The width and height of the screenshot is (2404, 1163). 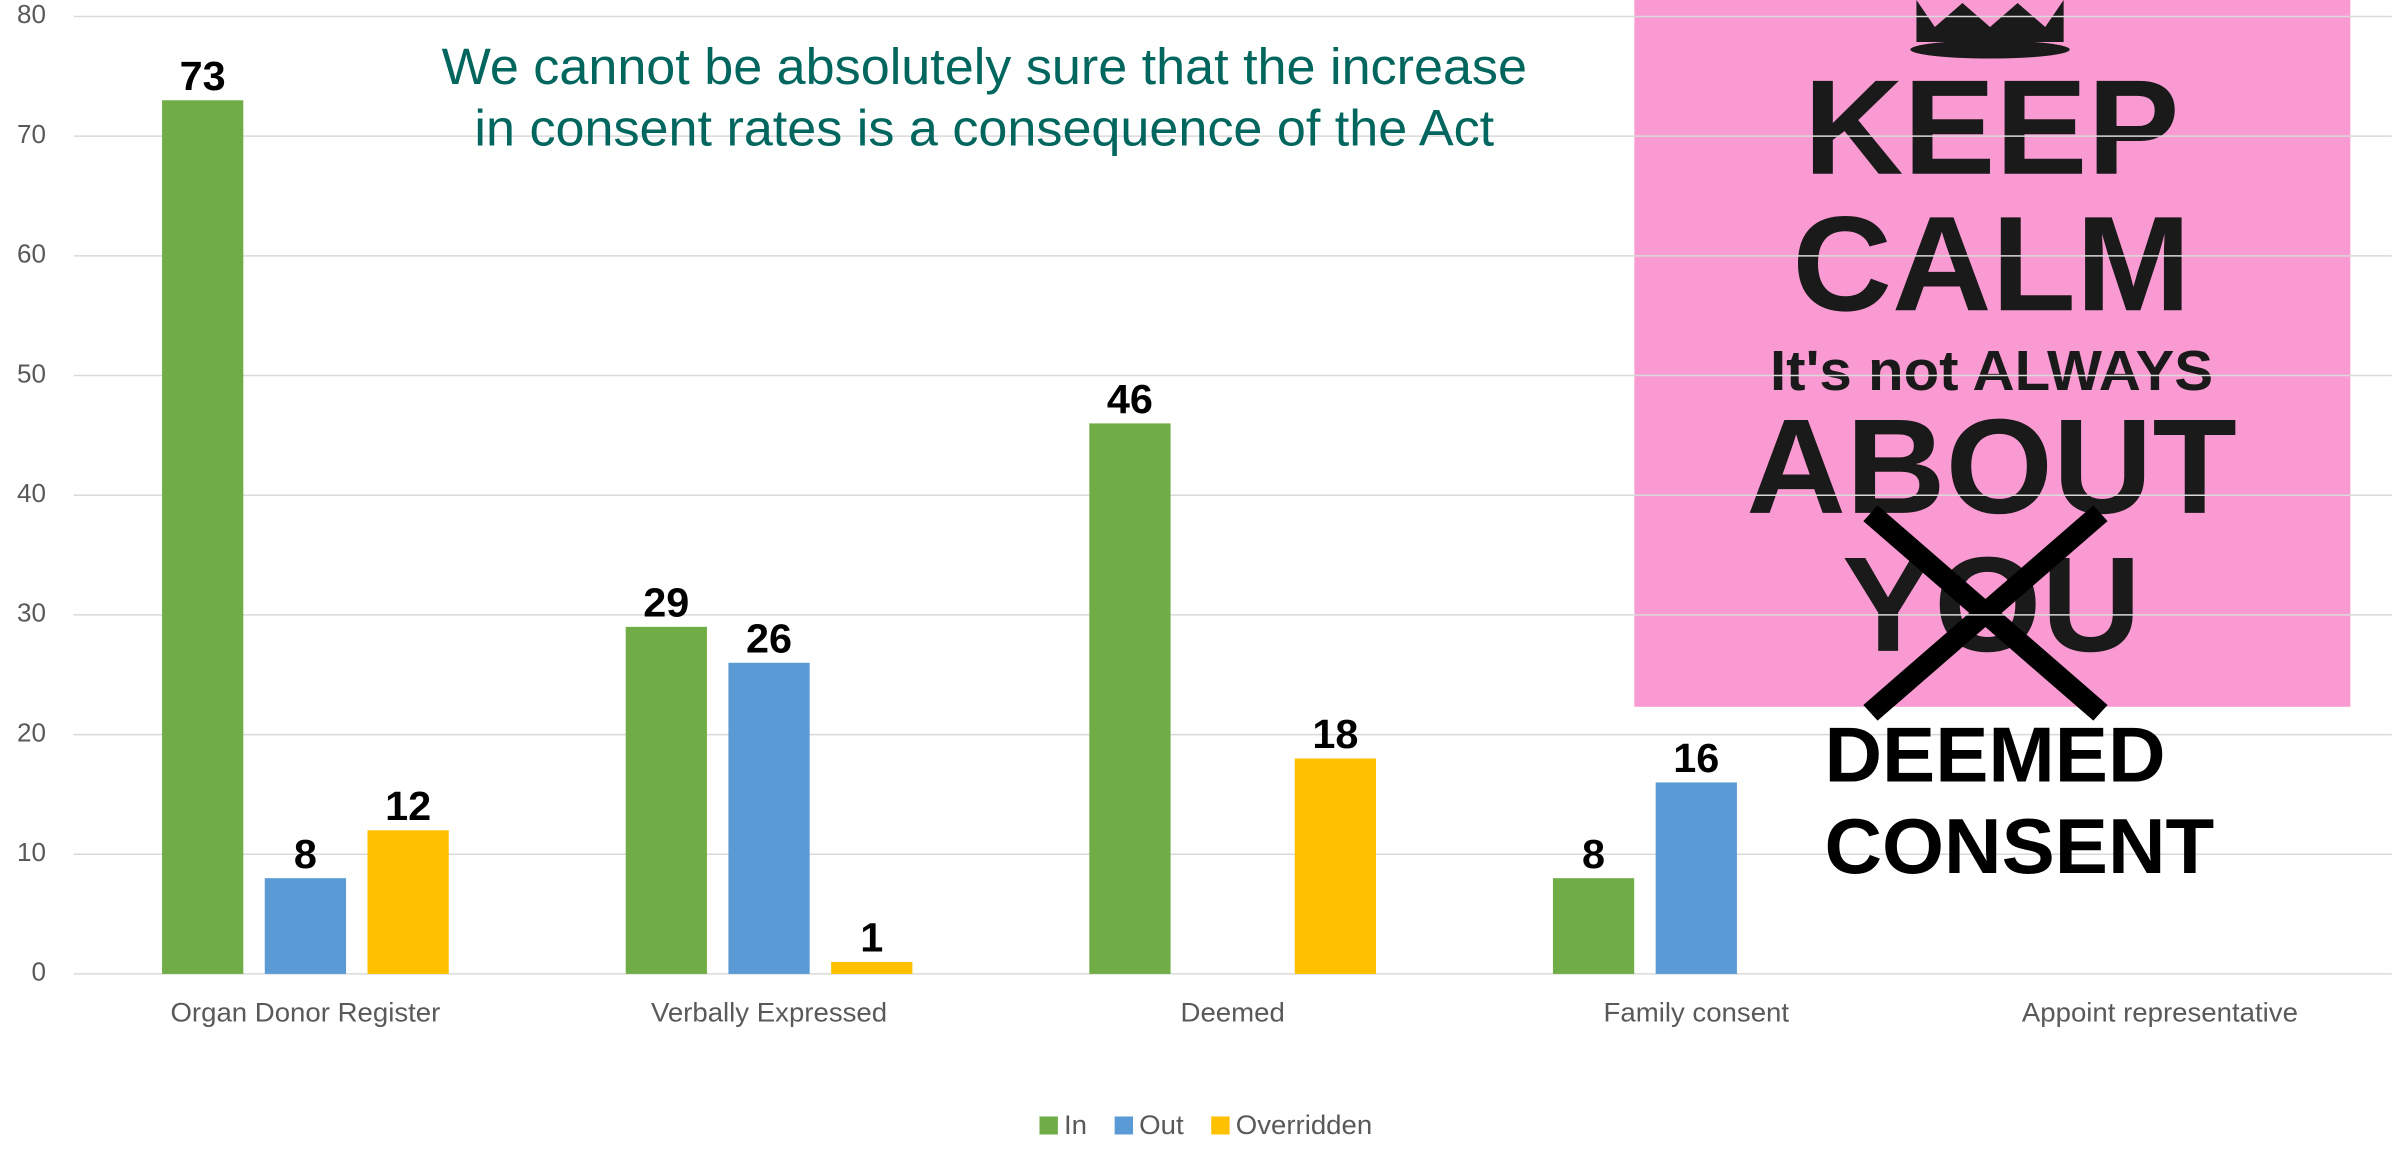 What do you see at coordinates (305, 1012) in the screenshot?
I see `x-tick-label: Organ Donor Register` at bounding box center [305, 1012].